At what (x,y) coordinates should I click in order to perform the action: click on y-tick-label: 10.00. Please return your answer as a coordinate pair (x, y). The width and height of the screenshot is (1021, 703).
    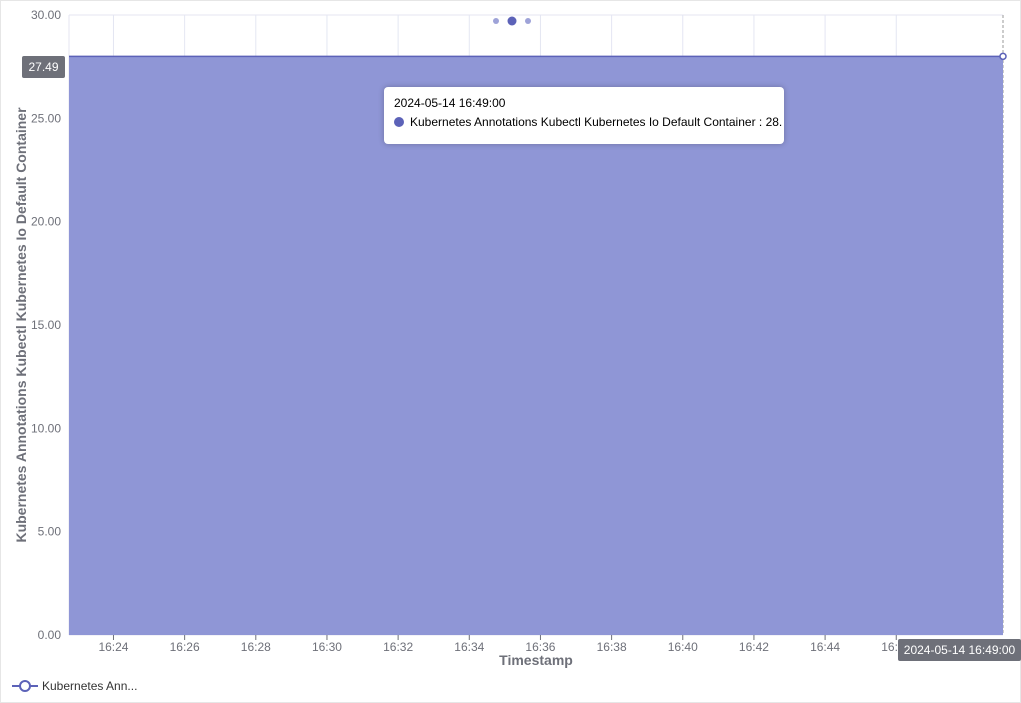
    Looking at the image, I should click on (46, 428).